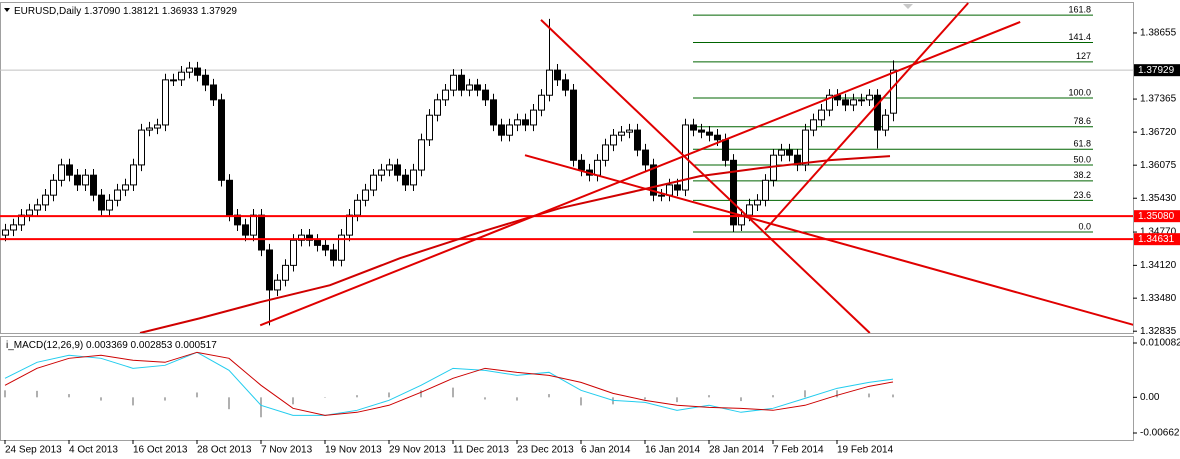  I want to click on macd-title: i_MACD(12,26,9), so click(44, 345).